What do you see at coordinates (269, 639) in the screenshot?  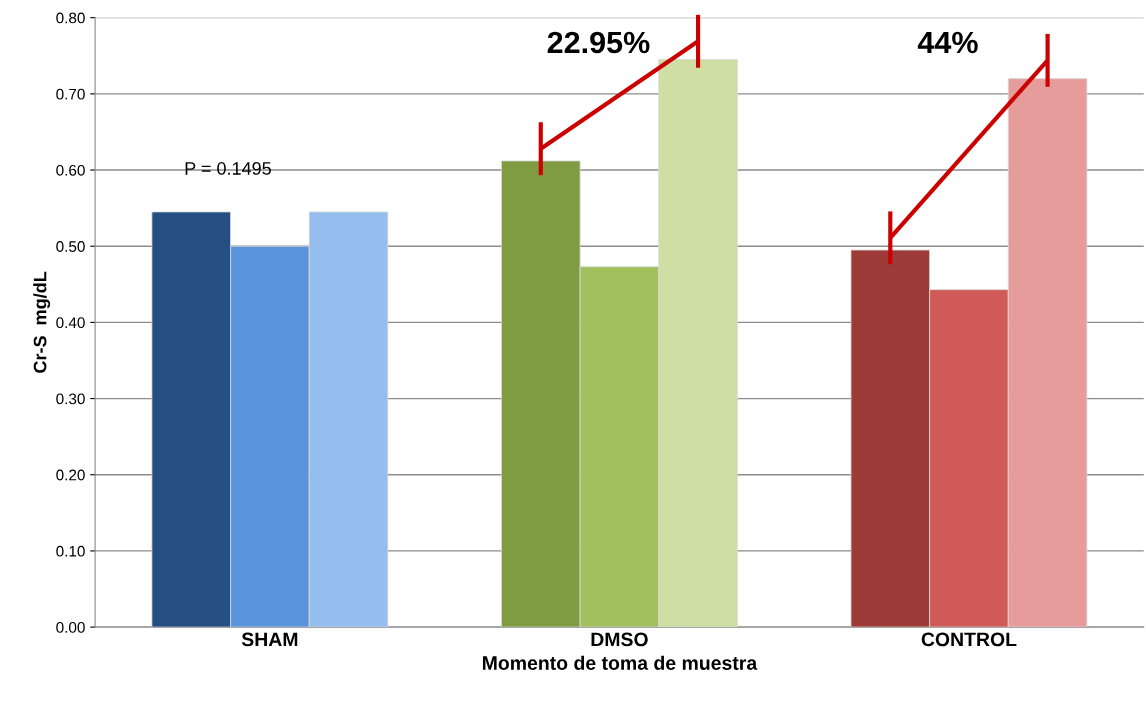 I see `x-tick-label: SHAM` at bounding box center [269, 639].